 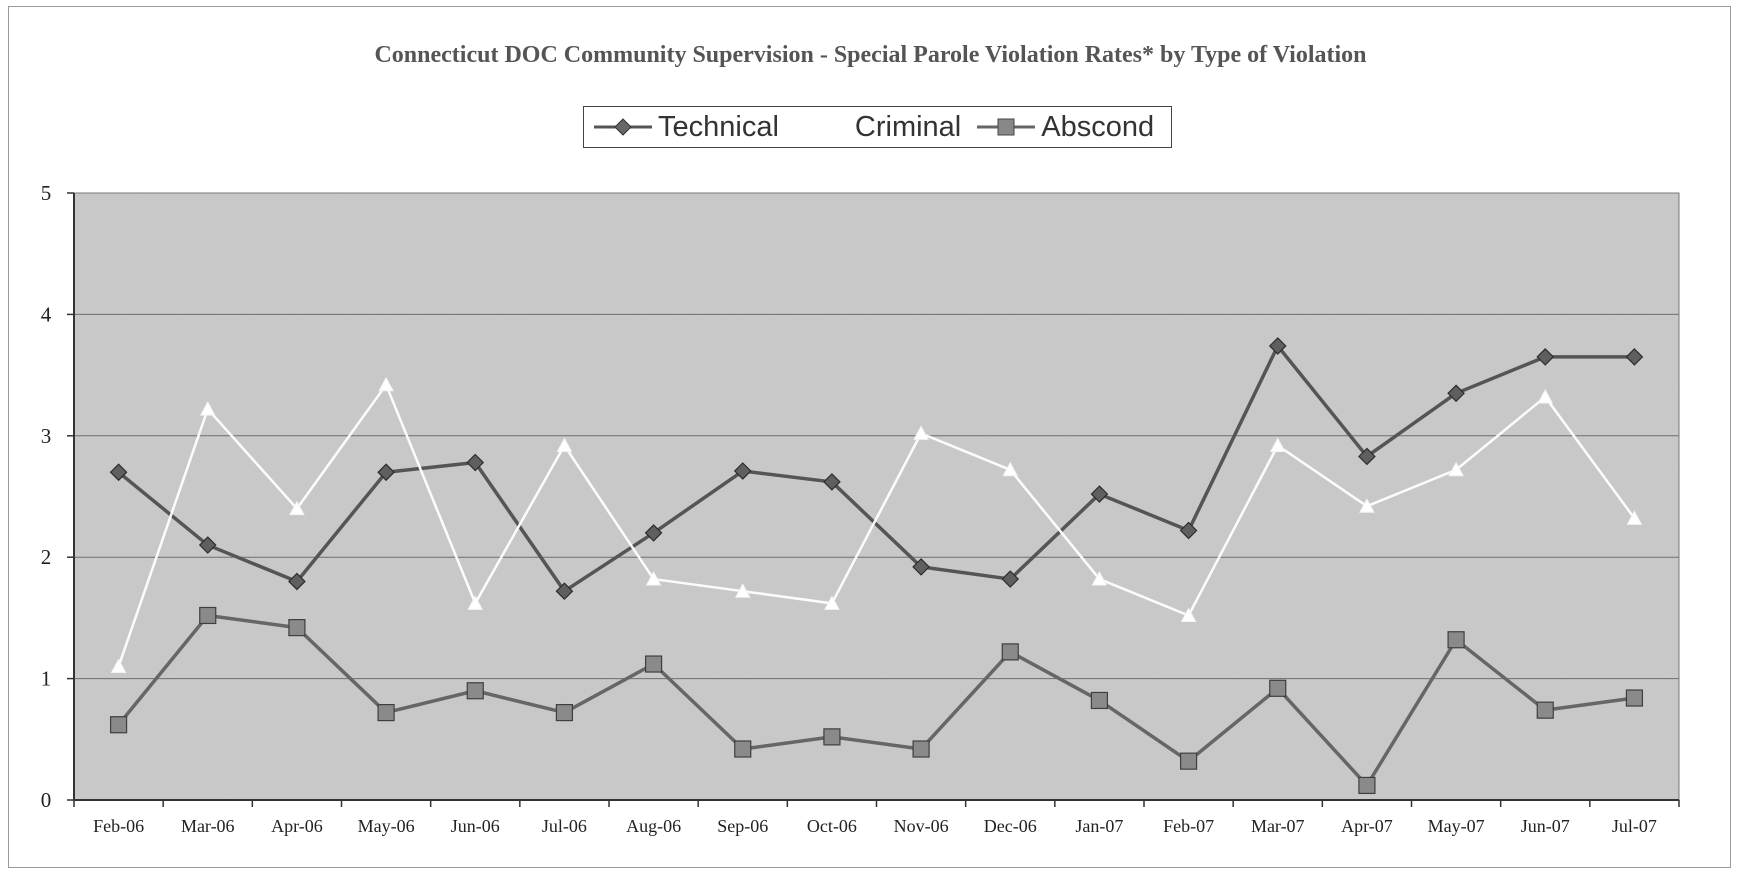 What do you see at coordinates (832, 826) in the screenshot?
I see `x-tick-label-Oct-06: Oct-06` at bounding box center [832, 826].